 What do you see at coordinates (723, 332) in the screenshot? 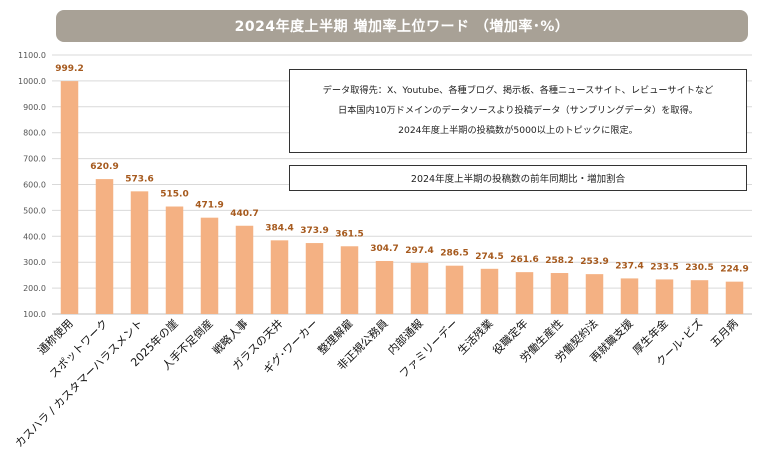
I see `x-tick-label: 五月病` at bounding box center [723, 332].